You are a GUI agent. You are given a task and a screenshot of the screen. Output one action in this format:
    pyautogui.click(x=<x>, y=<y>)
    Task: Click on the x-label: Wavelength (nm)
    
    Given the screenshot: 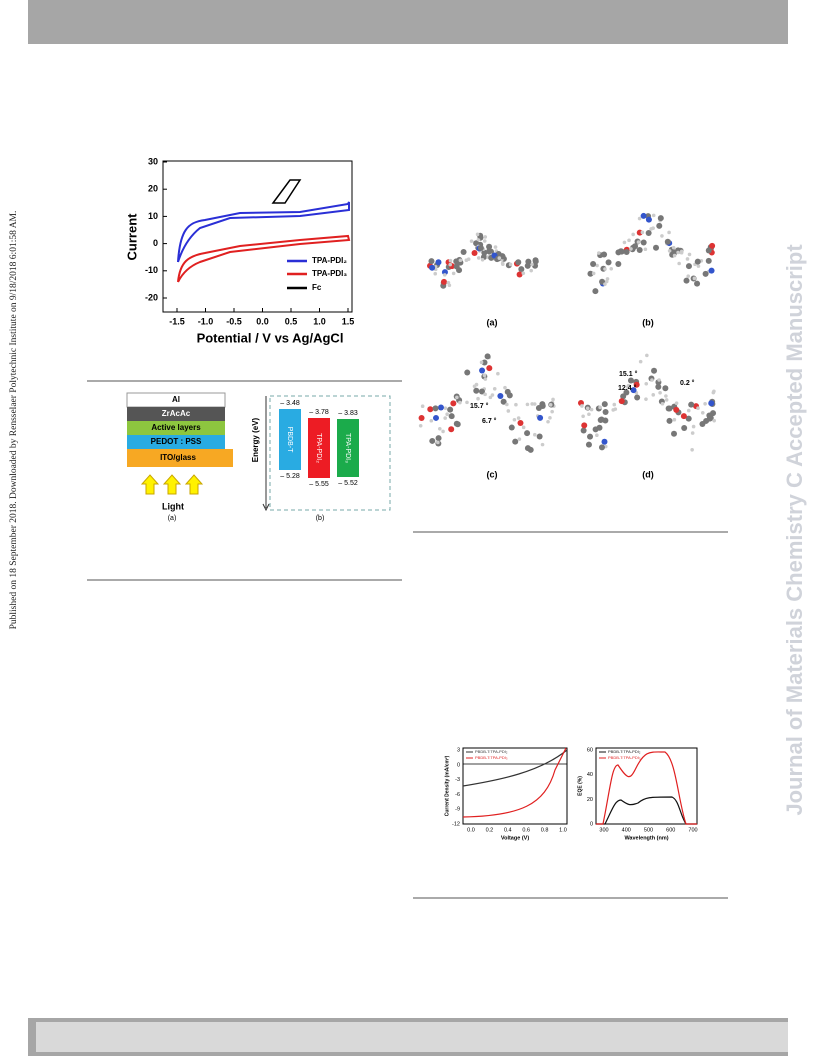 What is the action you would take?
    pyautogui.click(x=646, y=838)
    